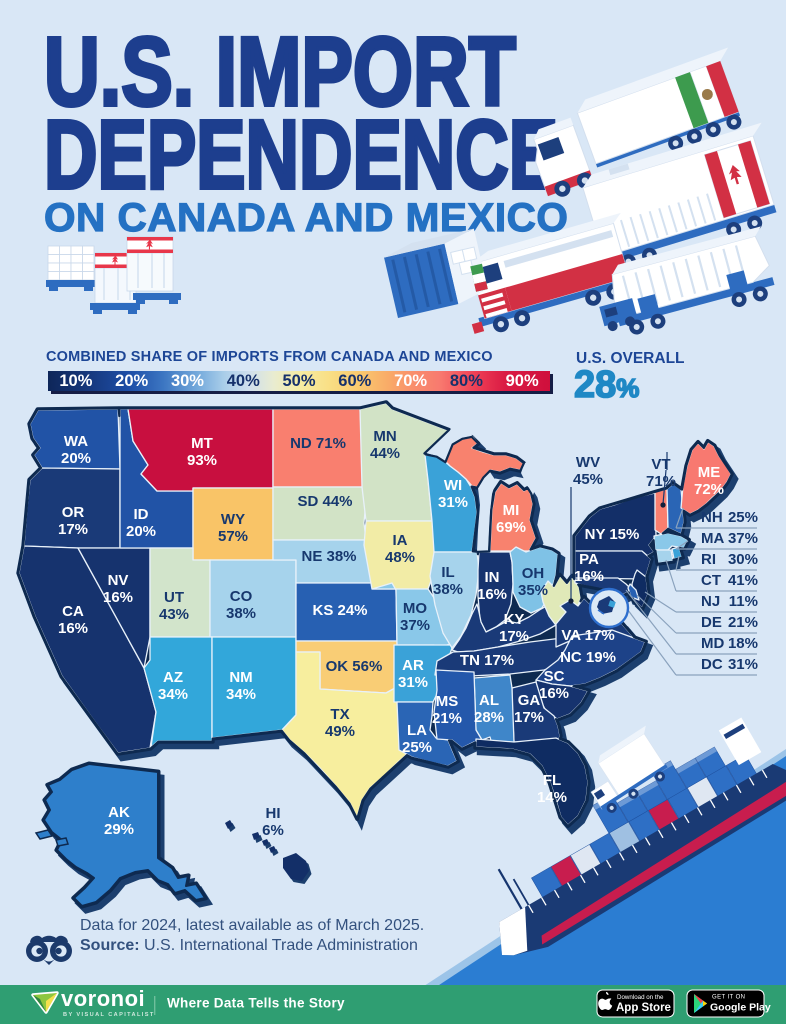 The image size is (786, 1024). Describe the element at coordinates (240, 677) in the screenshot. I see `svg-text: NM` at that location.